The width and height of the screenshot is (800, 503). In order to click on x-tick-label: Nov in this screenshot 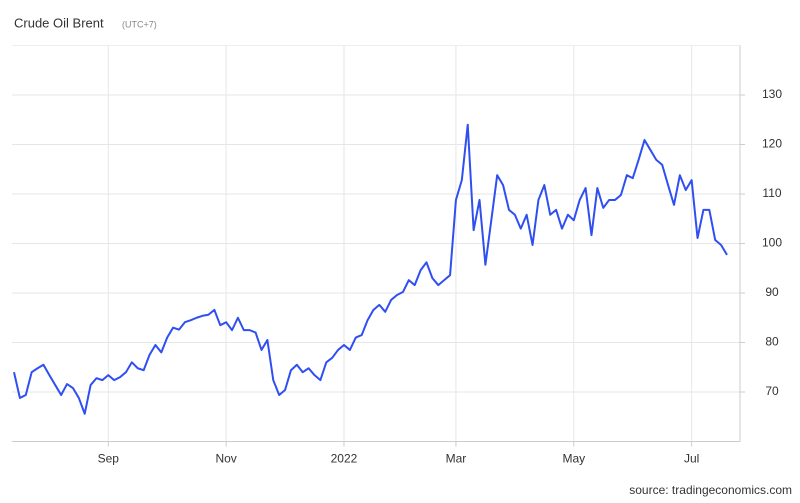, I will do `click(225, 459)`.